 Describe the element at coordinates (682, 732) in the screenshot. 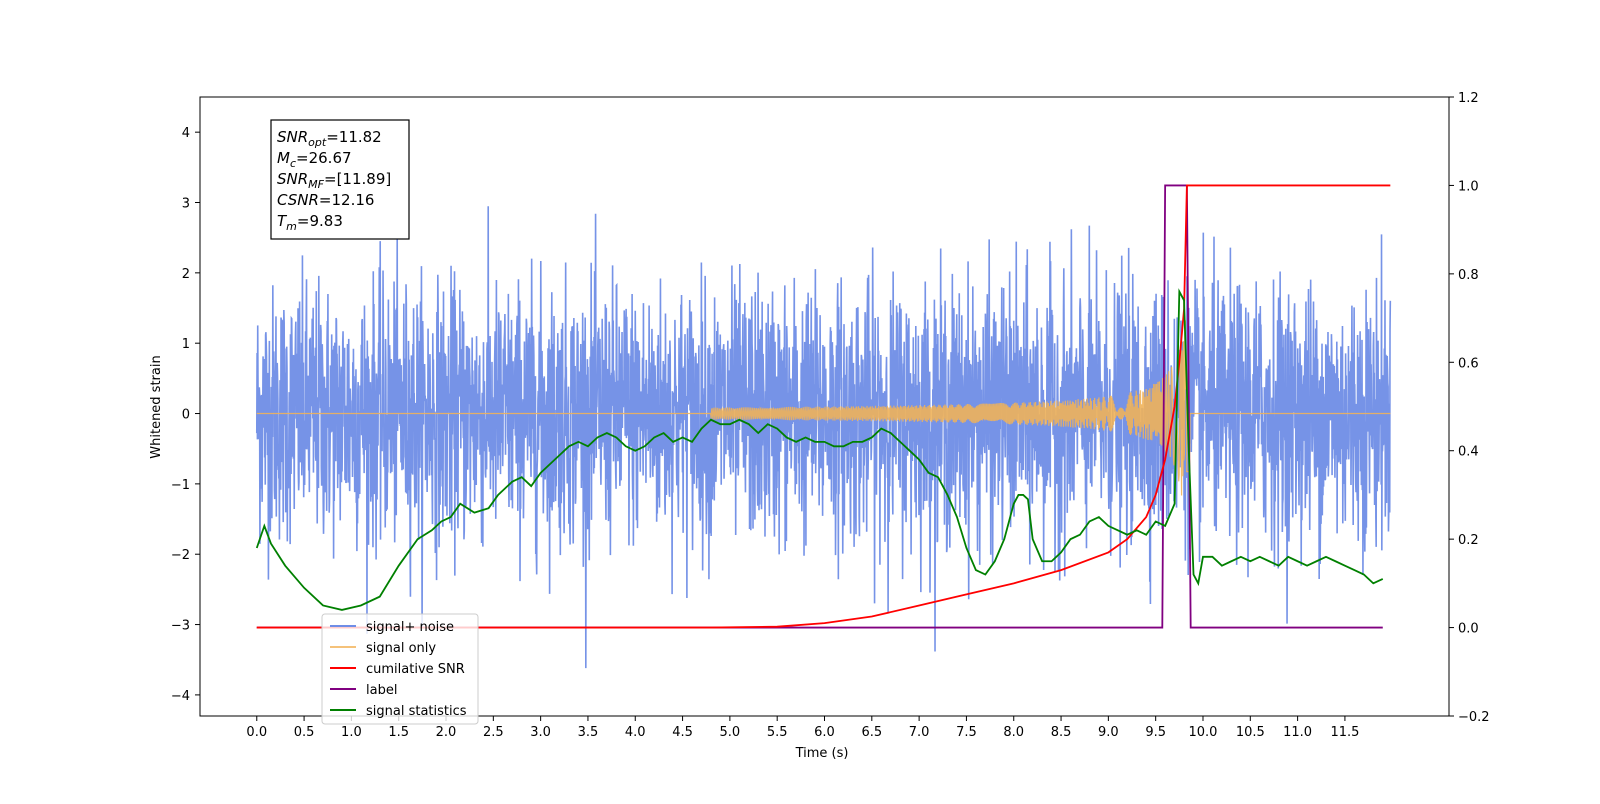

I see `x-tick-label: 4.5` at that location.